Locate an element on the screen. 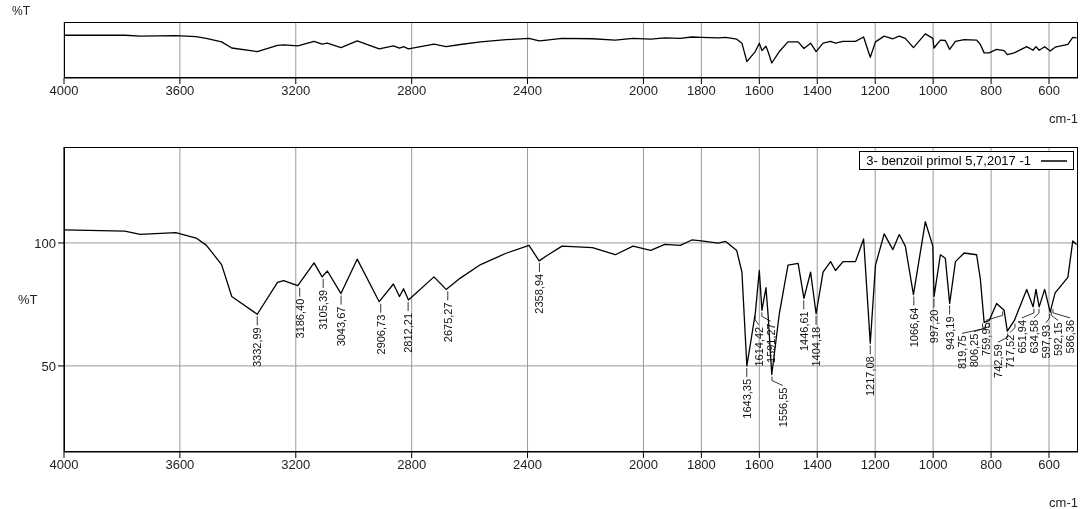 This screenshot has width=1088, height=509. annotation: 592,15 is located at coordinates (1058, 339).